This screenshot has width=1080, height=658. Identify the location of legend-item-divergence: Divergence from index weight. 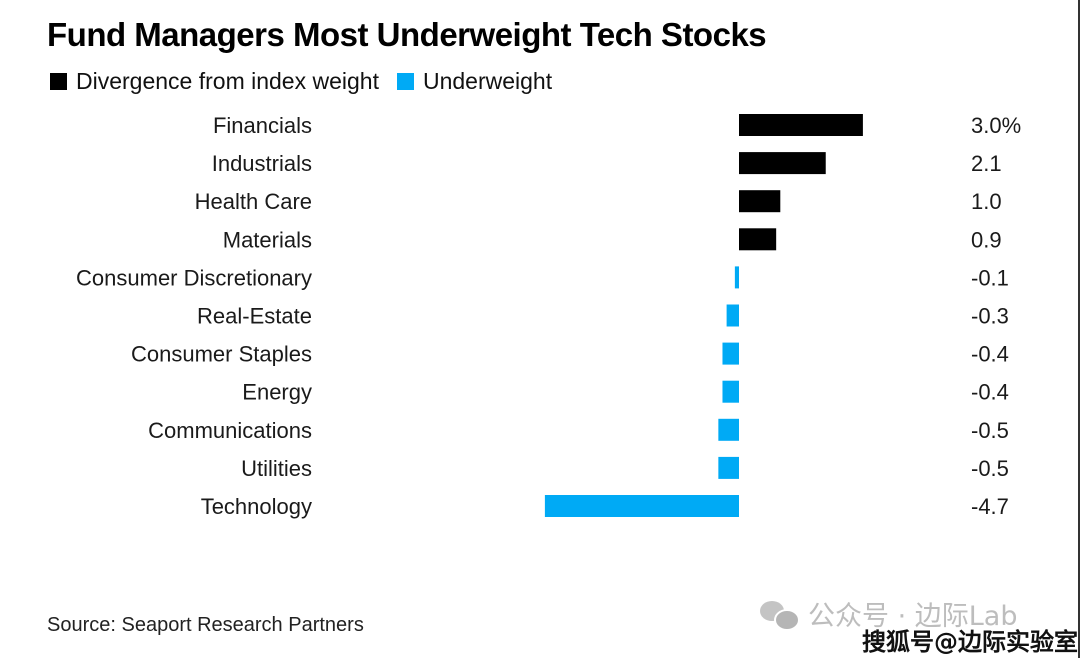
(214, 81).